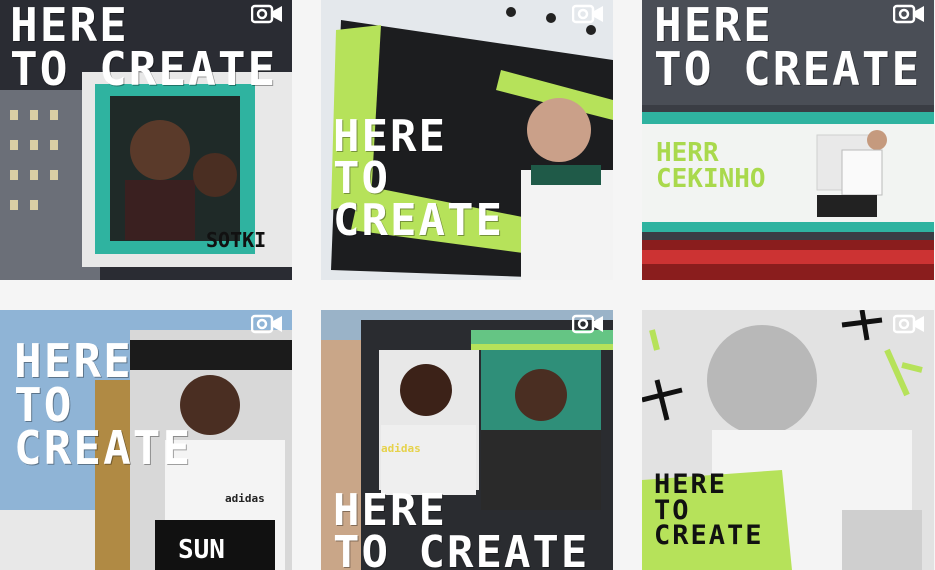  I want to click on post-tile-4: HERE TO CREATE adidas SUN, so click(146, 440).